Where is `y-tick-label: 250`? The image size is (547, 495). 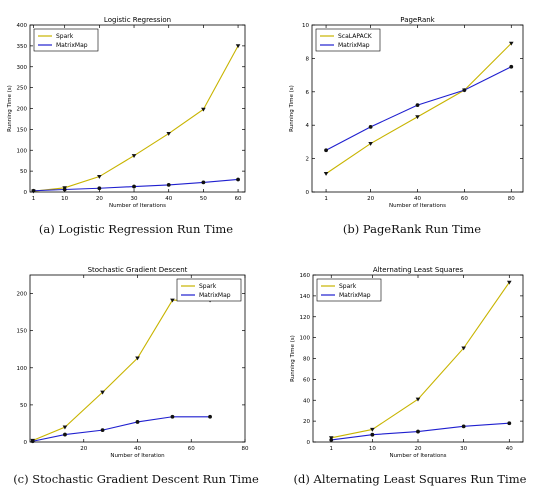
y-tick-label: 250 is located at coordinates (22, 89).